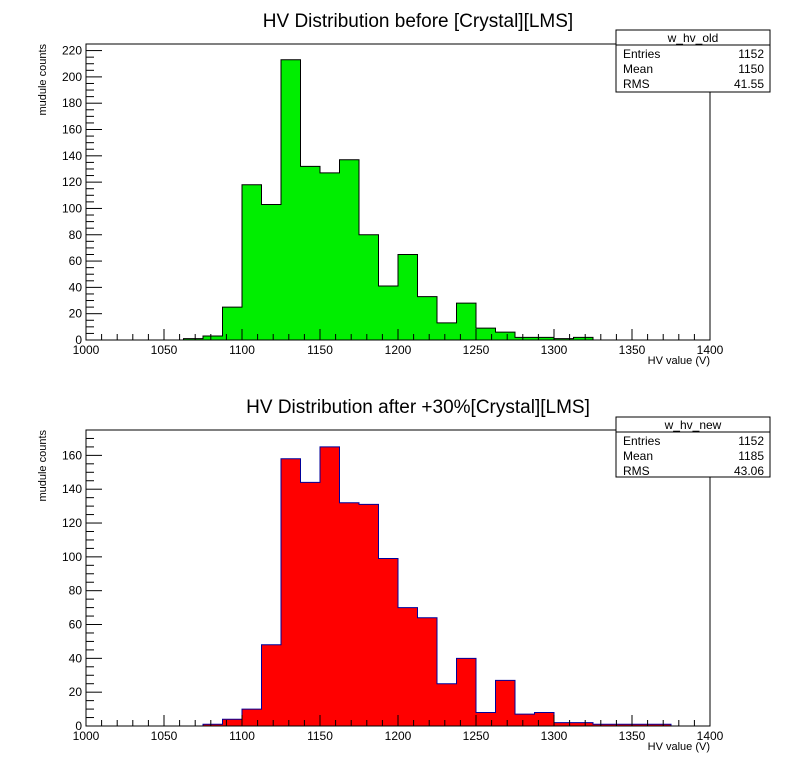 The width and height of the screenshot is (796, 772). I want to click on y-axis: 0 20 40 60 80 100 120 140 160, so click(82, 581).